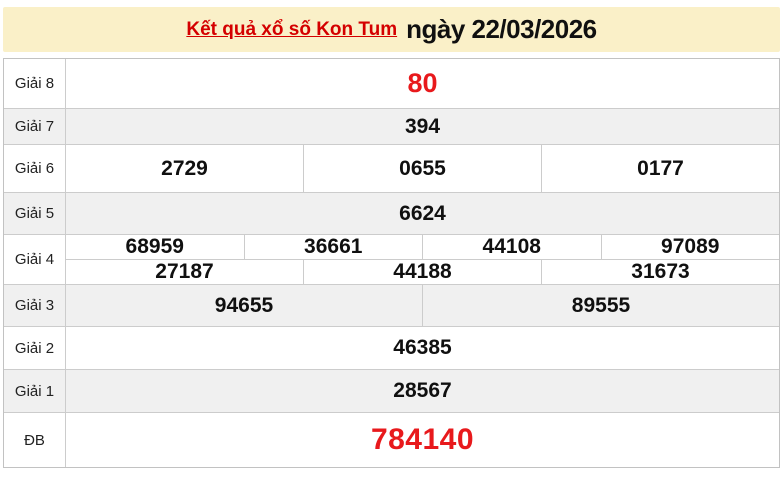 Image resolution: width=784 pixels, height=499 pixels. I want to click on table-row-prize-2: Giải 2 46385, so click(391, 347).